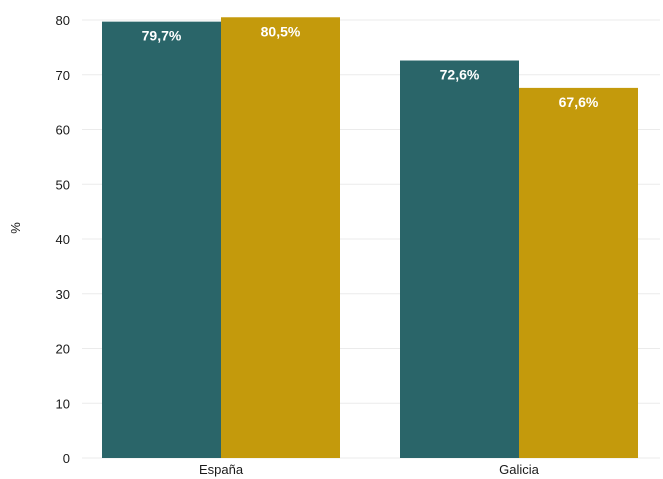 The image size is (663, 479). I want to click on y-tick-label: 70, so click(63, 75).